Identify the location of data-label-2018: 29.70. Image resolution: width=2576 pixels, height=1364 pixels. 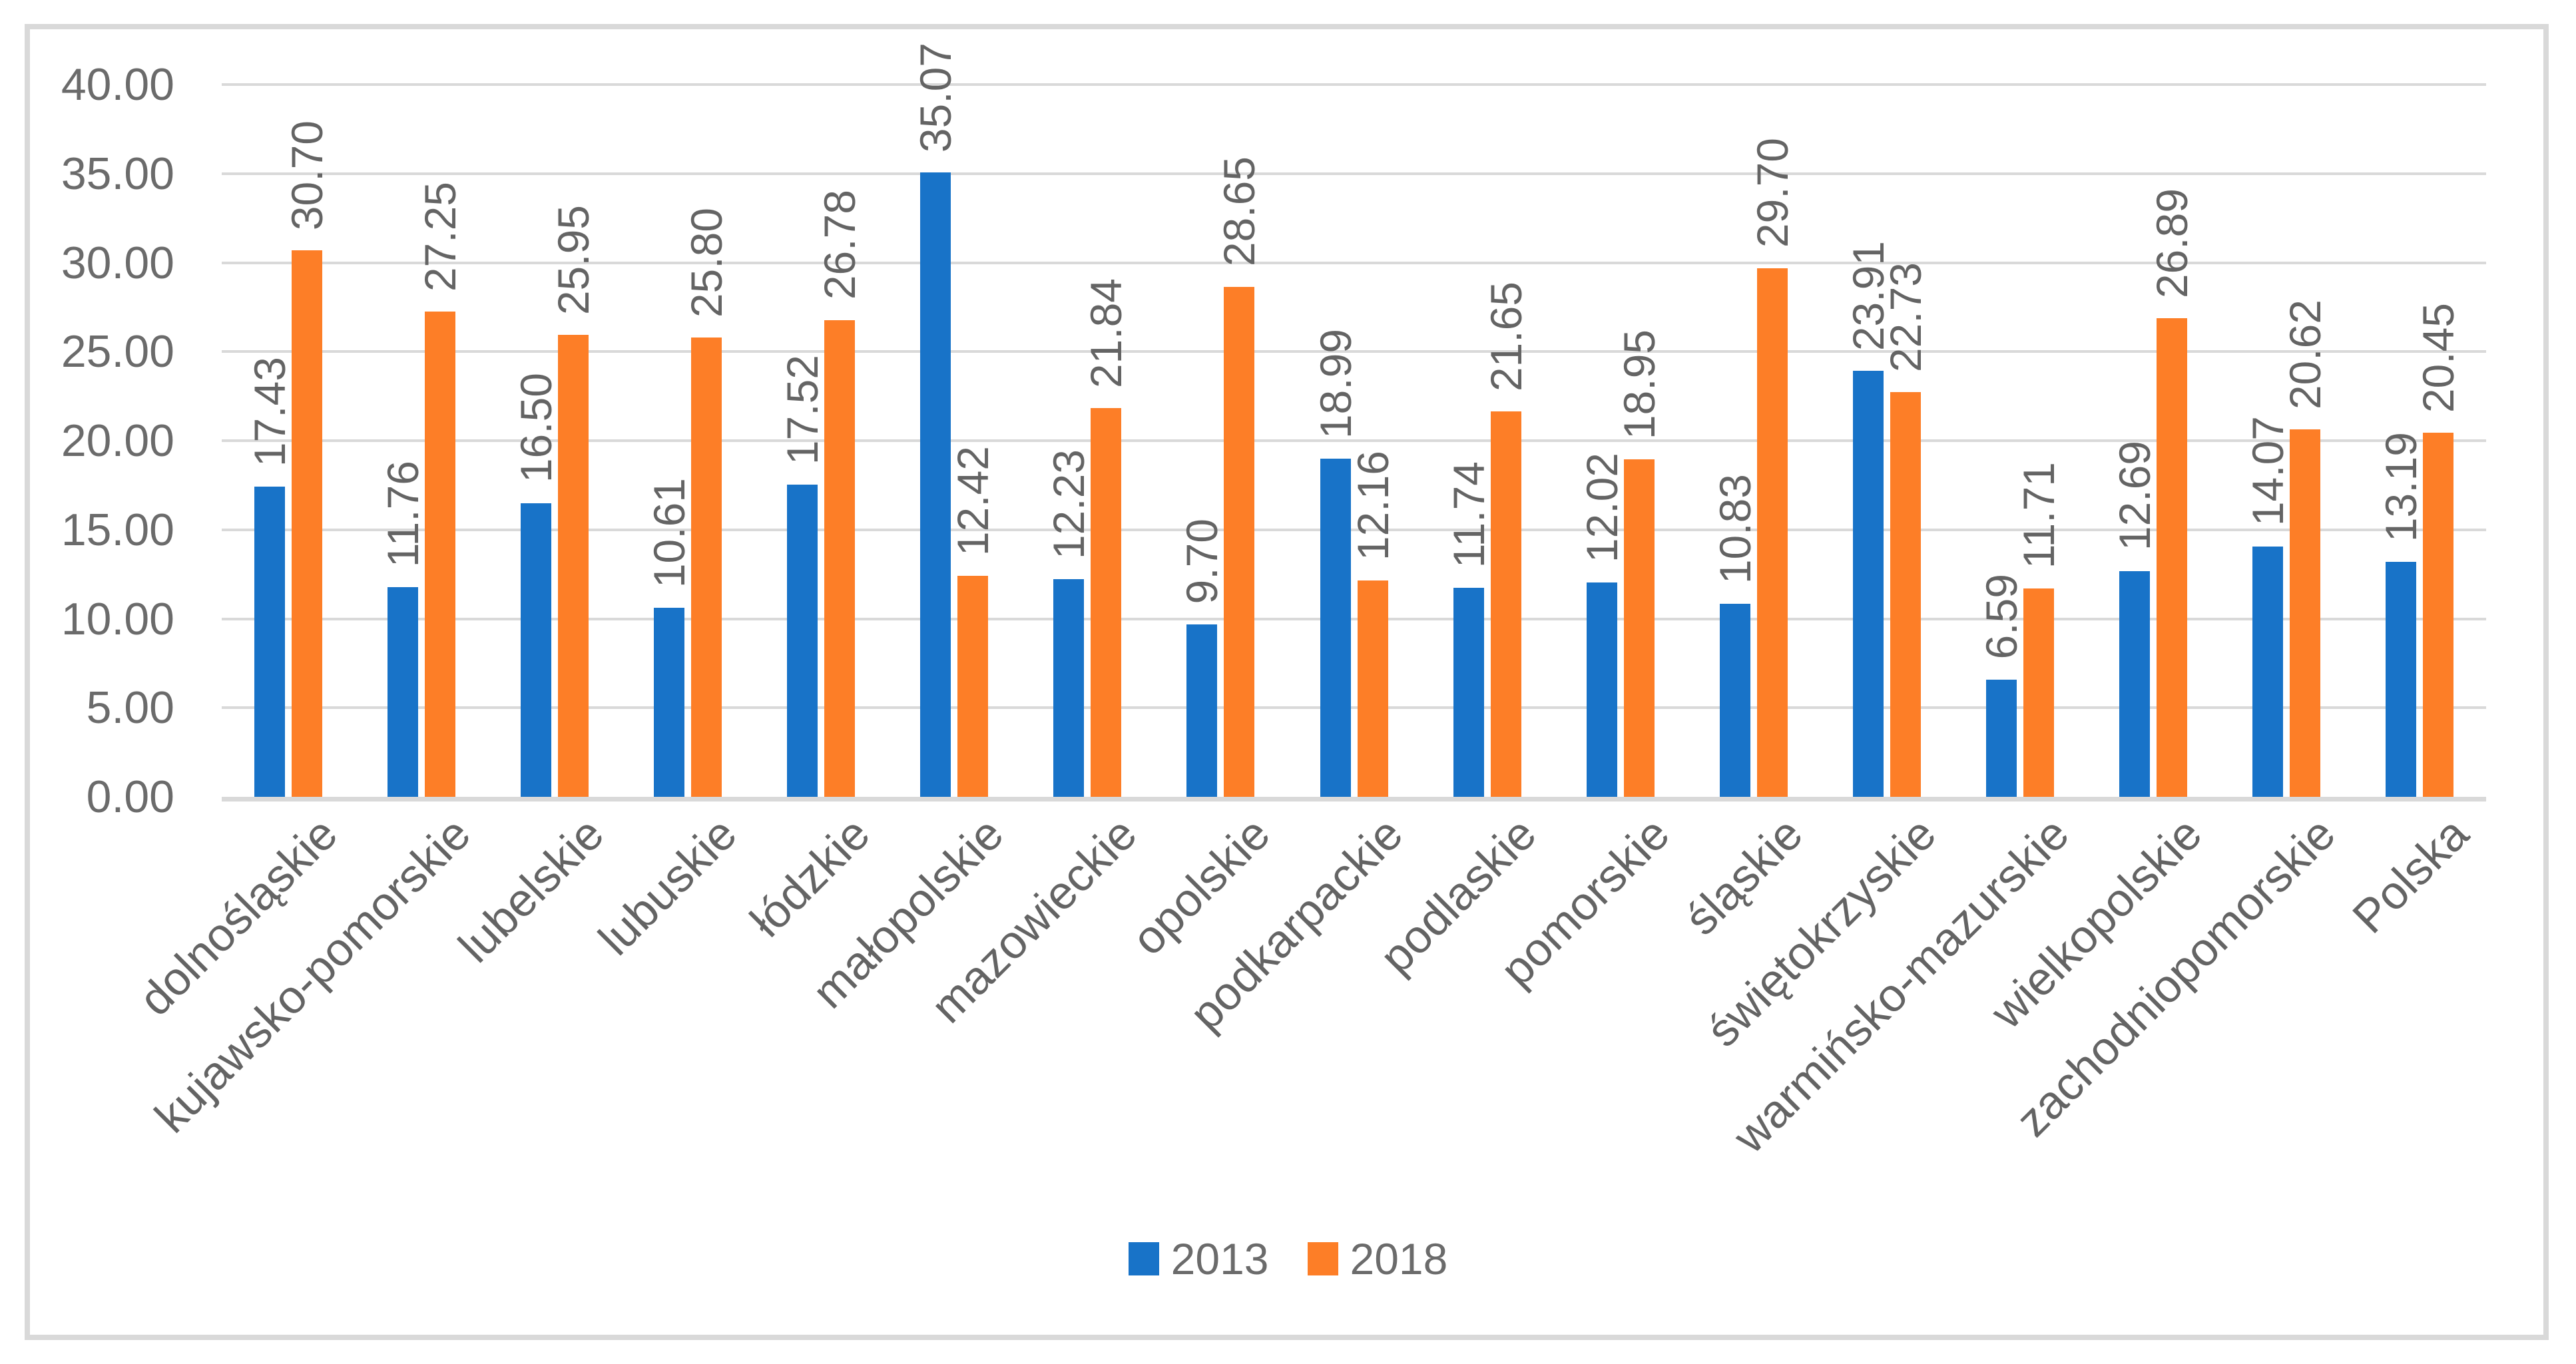
(1772, 193).